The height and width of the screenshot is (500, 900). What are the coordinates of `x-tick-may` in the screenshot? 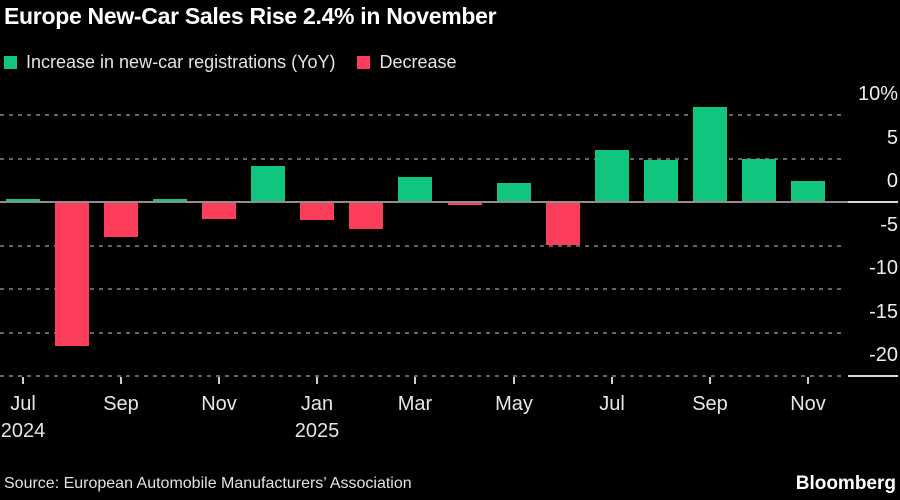 It's located at (514, 380).